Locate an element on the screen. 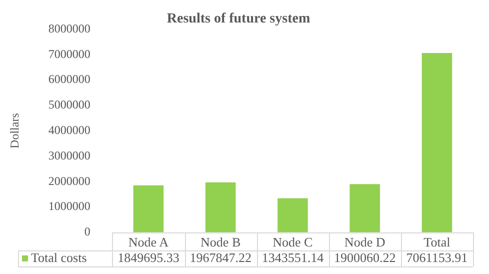  y-axis-title: Dollars is located at coordinates (14, 130).